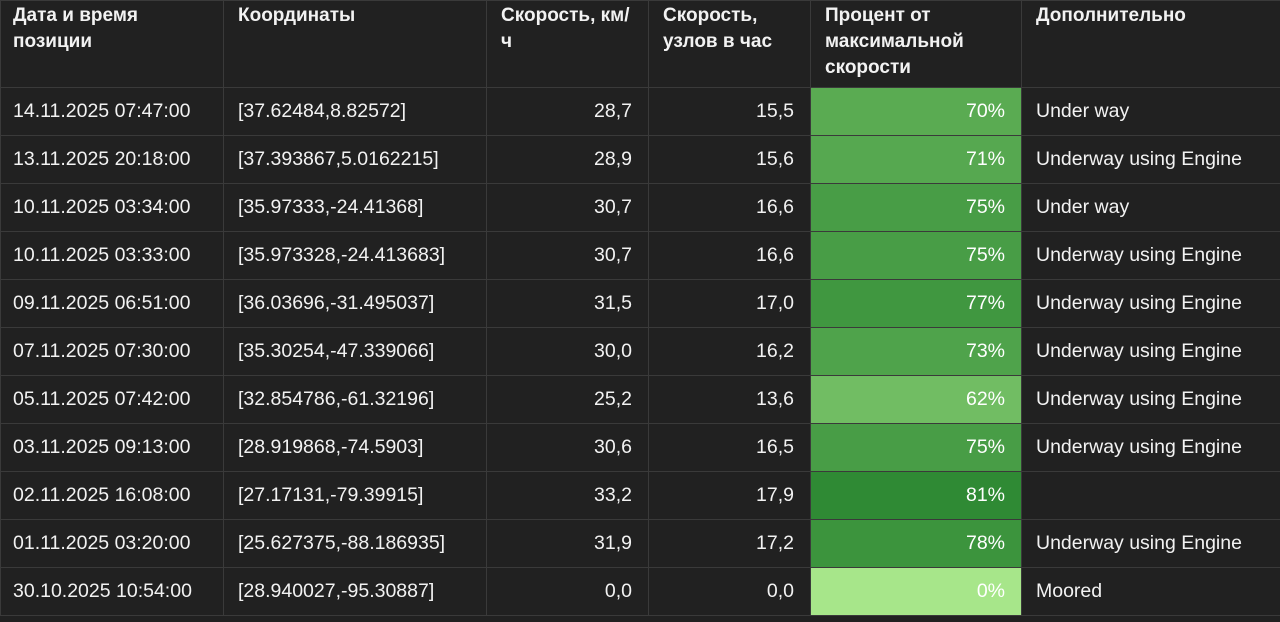  Describe the element at coordinates (355, 543) in the screenshot. I see `cell-coordinates: [25.627375,-88.186935]` at that location.